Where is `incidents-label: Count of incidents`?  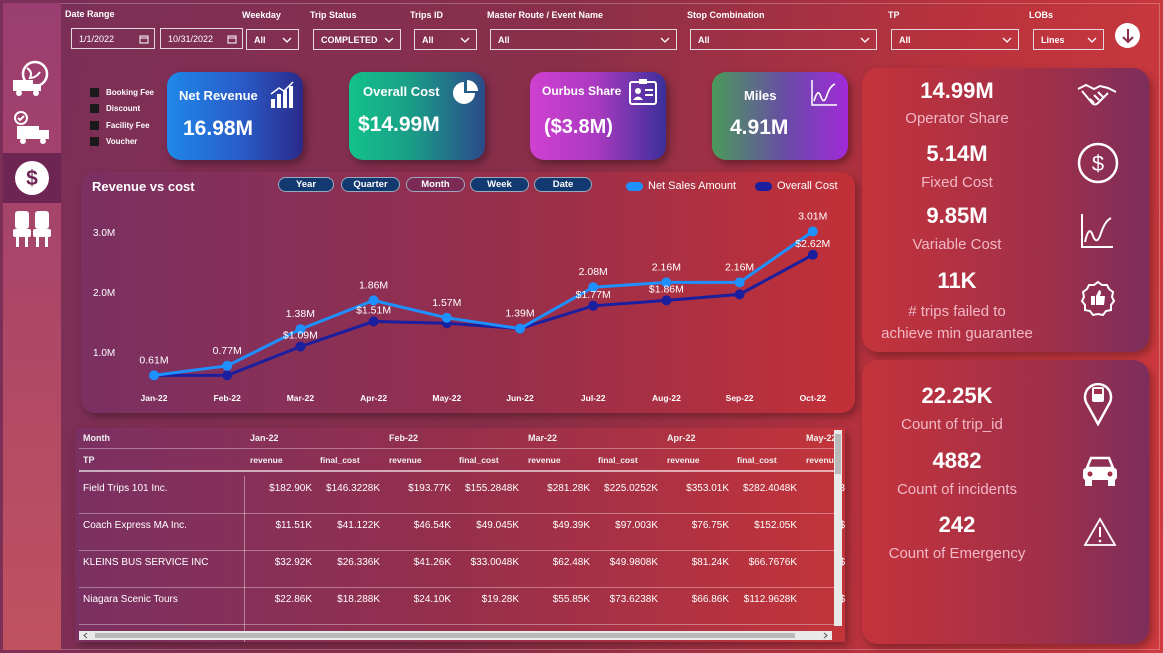
incidents-label: Count of incidents is located at coordinates (957, 489).